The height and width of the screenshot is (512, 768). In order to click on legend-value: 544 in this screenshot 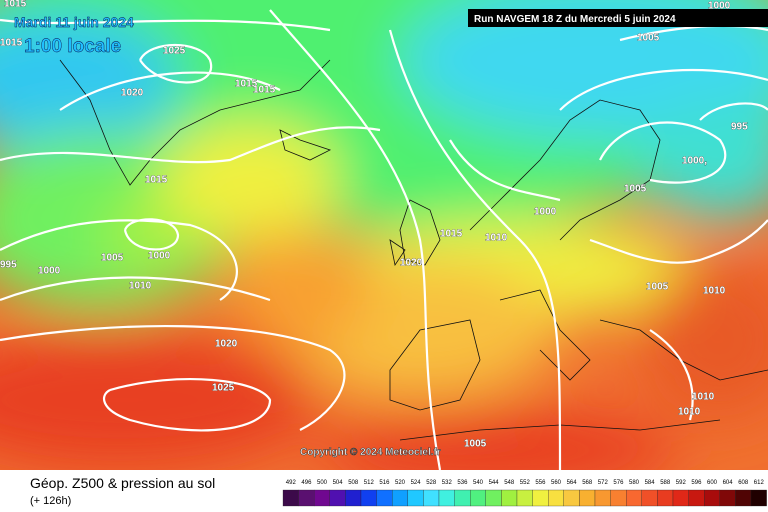, I will do `click(494, 483)`.